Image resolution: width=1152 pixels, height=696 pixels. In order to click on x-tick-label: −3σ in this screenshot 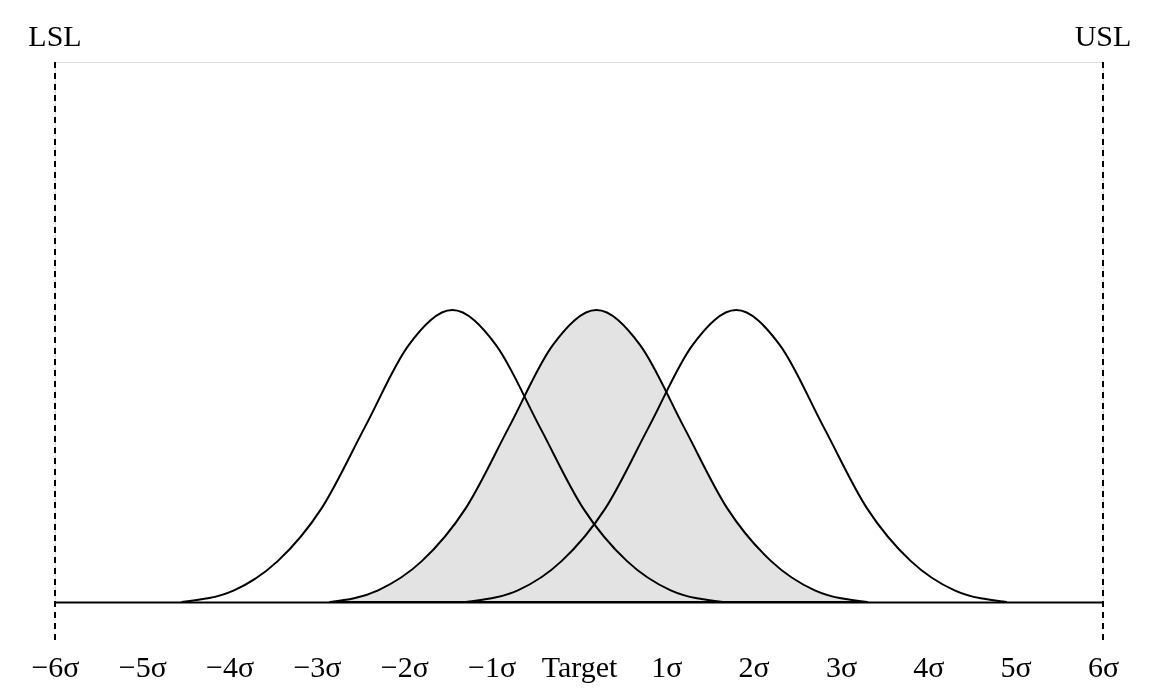, I will do `click(317, 666)`.